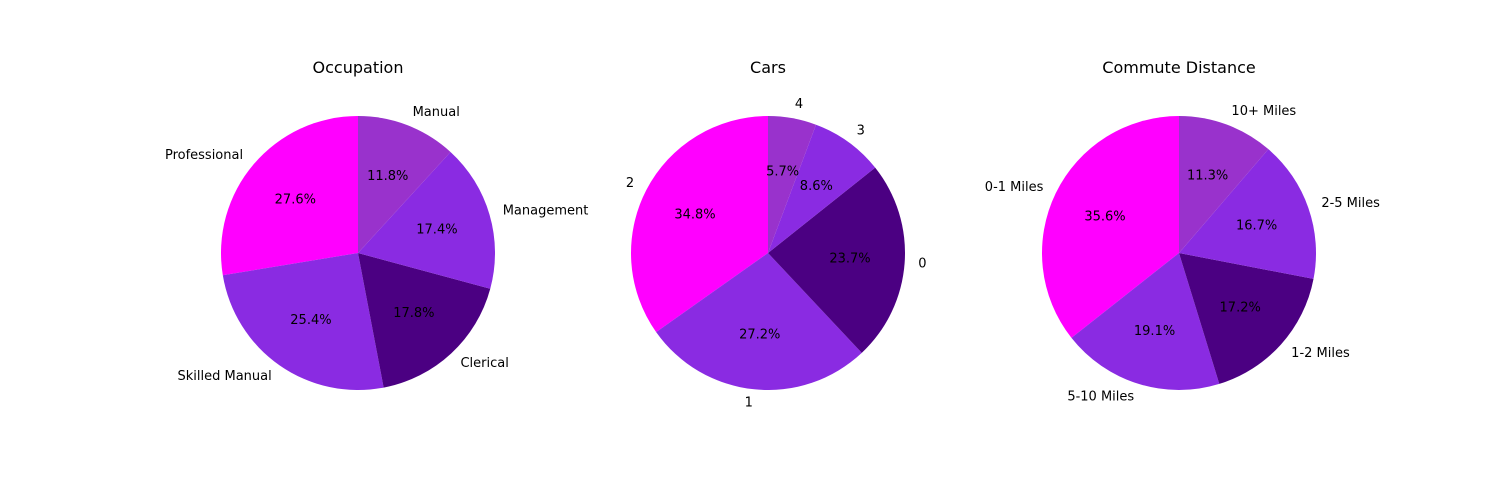 The height and width of the screenshot is (500, 1500). What do you see at coordinates (295, 199) in the screenshot?
I see `slice-percent-label: 27.6%` at bounding box center [295, 199].